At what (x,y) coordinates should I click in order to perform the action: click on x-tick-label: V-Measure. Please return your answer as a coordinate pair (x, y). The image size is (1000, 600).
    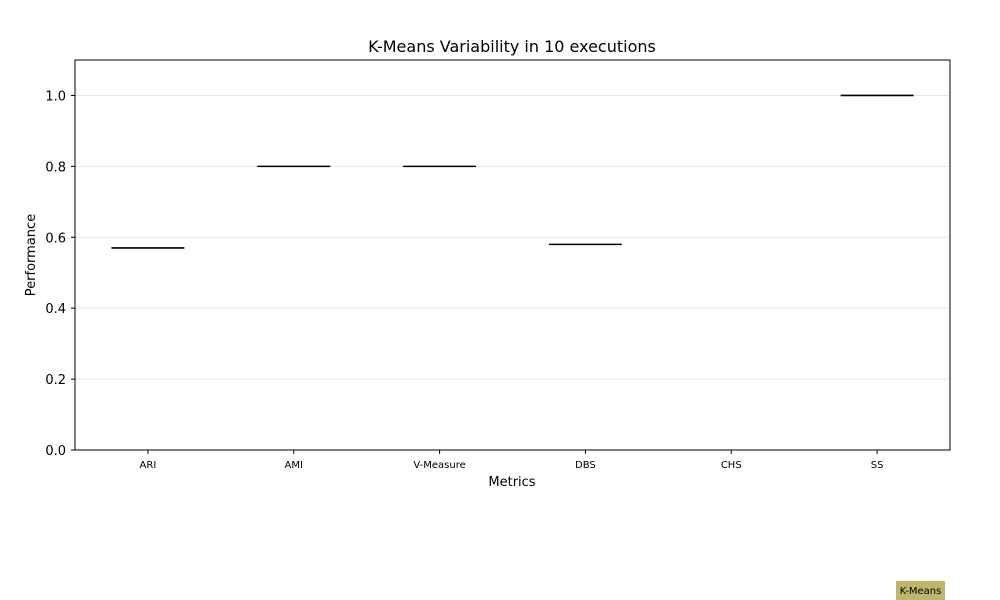
    Looking at the image, I should click on (439, 465).